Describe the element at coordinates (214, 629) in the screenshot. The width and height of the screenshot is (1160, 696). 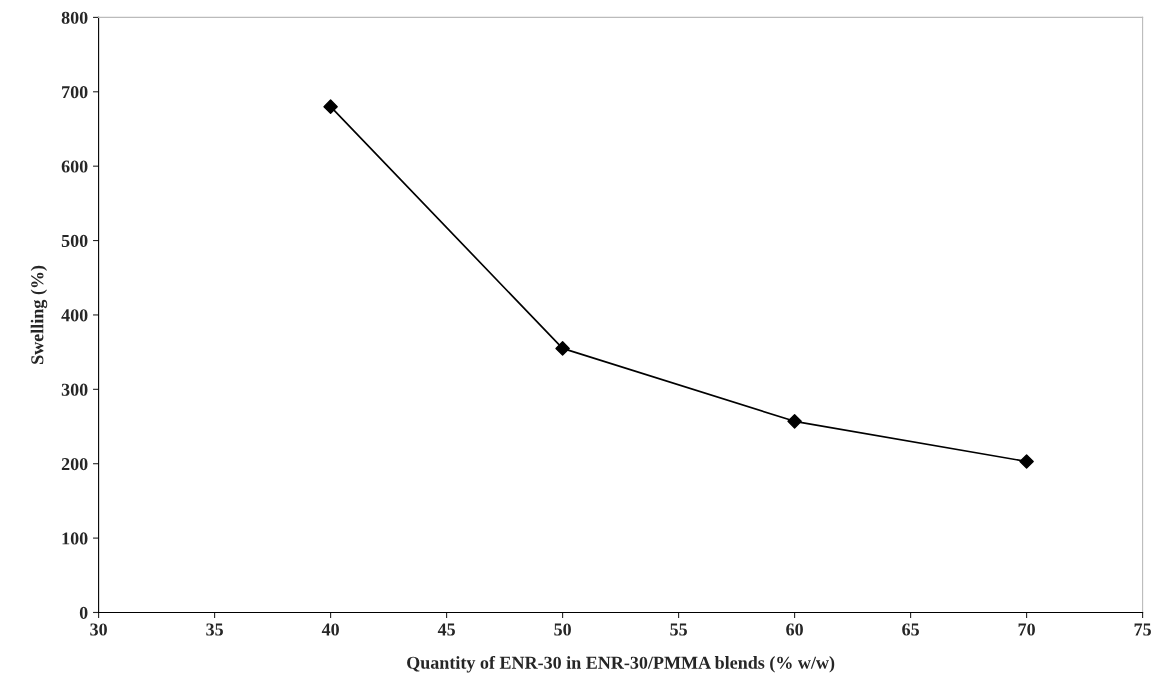
I see `x-tick-label: 35` at that location.